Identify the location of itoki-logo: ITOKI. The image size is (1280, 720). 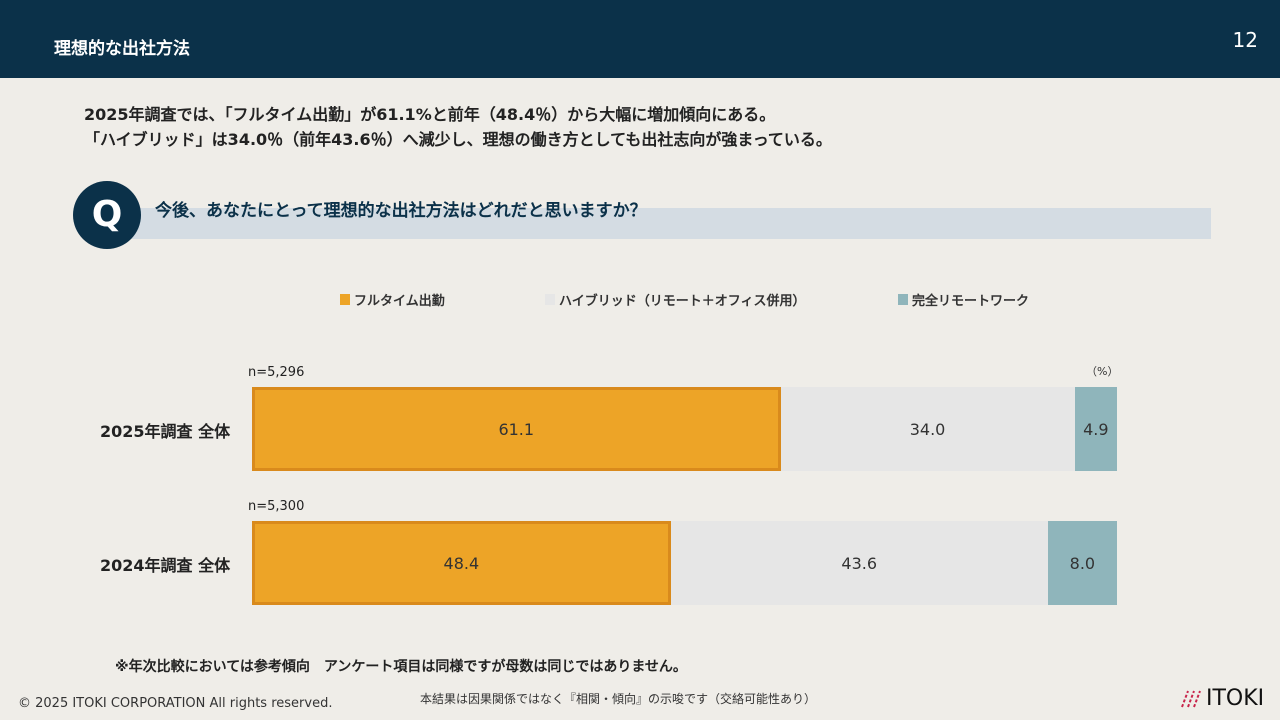
(1222, 698).